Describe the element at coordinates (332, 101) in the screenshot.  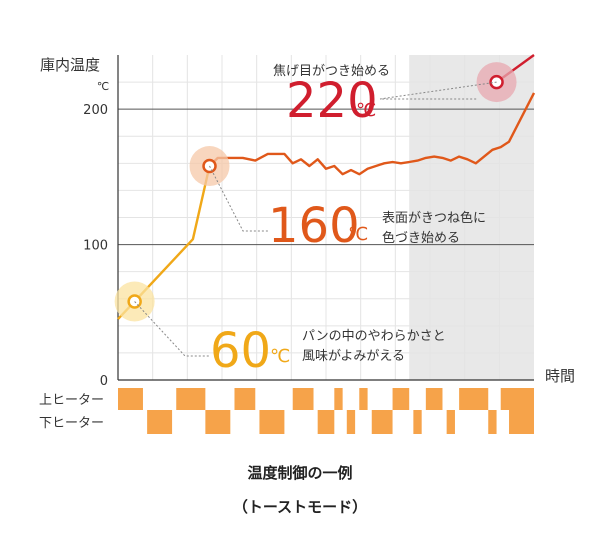
I see `annotation-value: 220` at that location.